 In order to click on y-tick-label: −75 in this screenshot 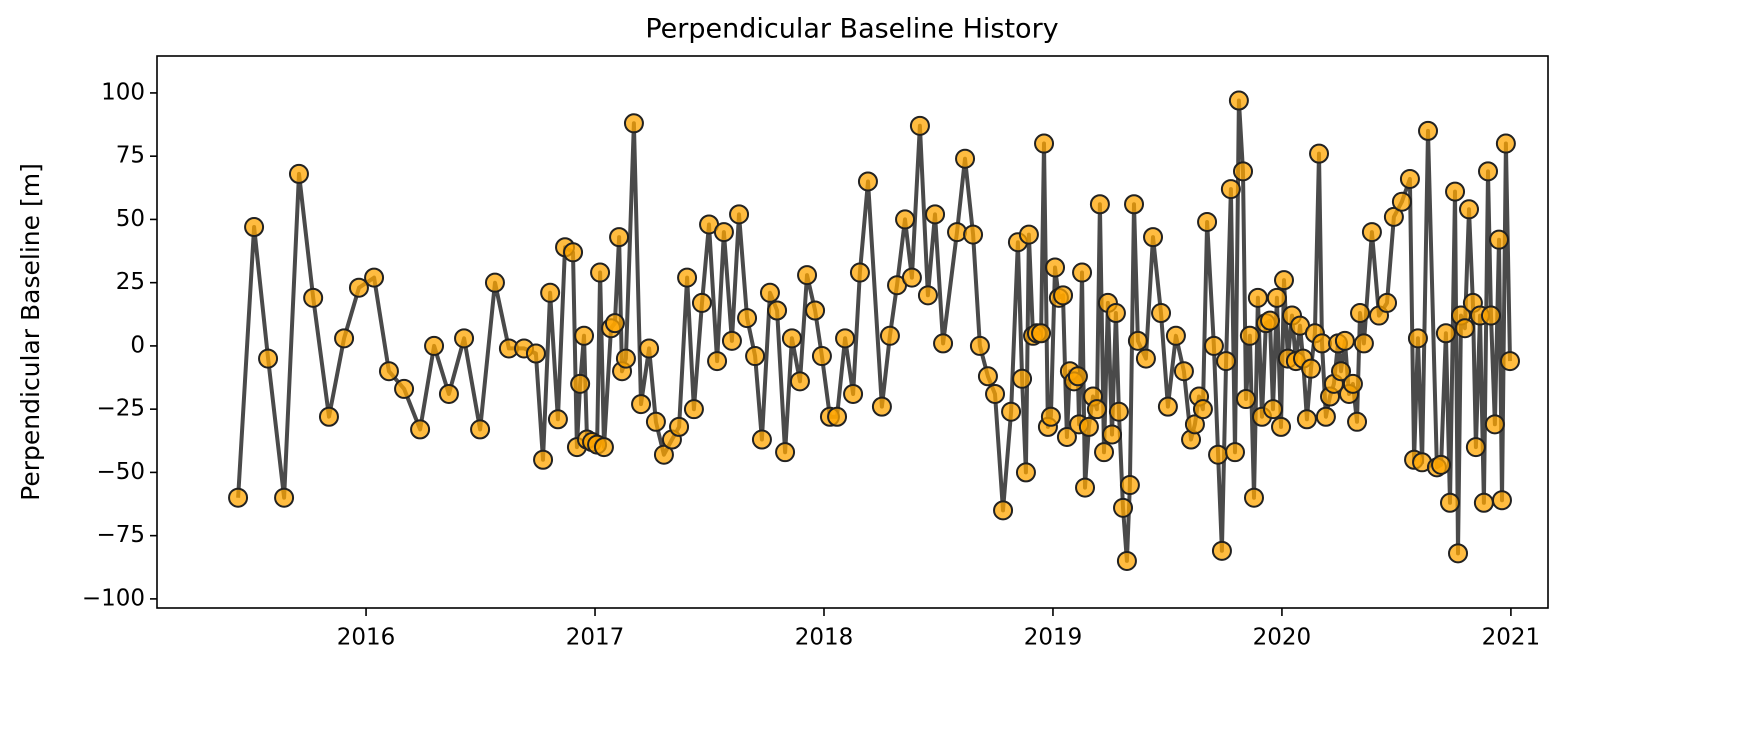, I will do `click(120, 535)`.